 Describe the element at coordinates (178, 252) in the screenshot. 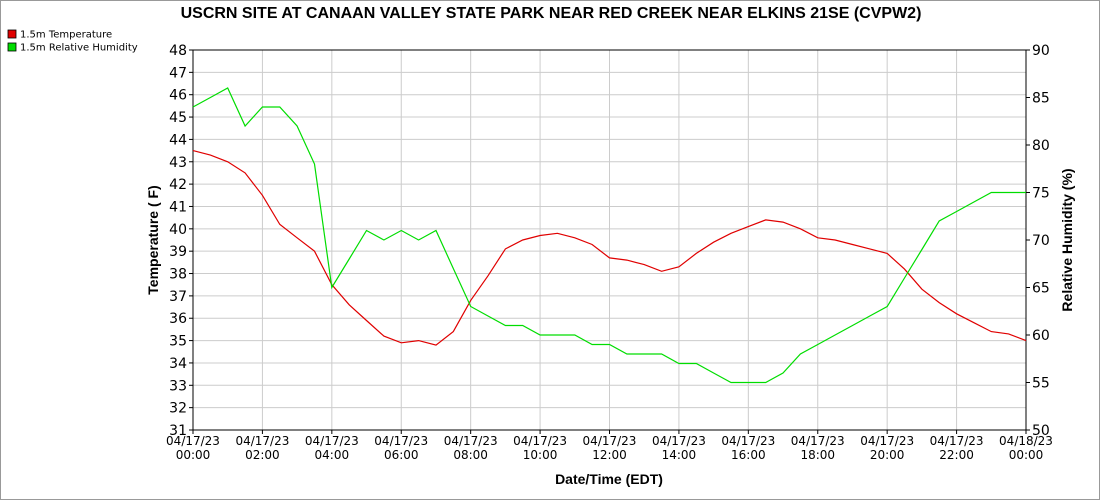

I see `y-tick-label: 39` at that location.